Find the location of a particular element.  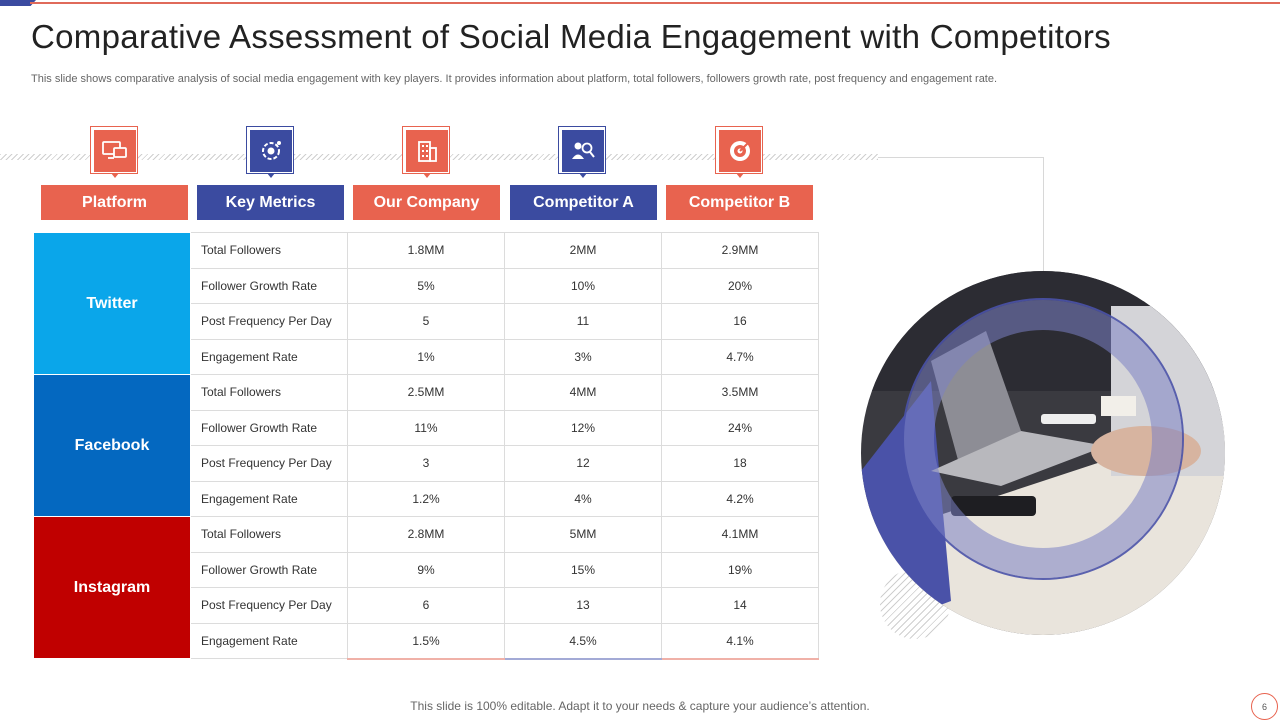

table-row: Follower Growth Rate 11% 12% 24% is located at coordinates (426, 427).